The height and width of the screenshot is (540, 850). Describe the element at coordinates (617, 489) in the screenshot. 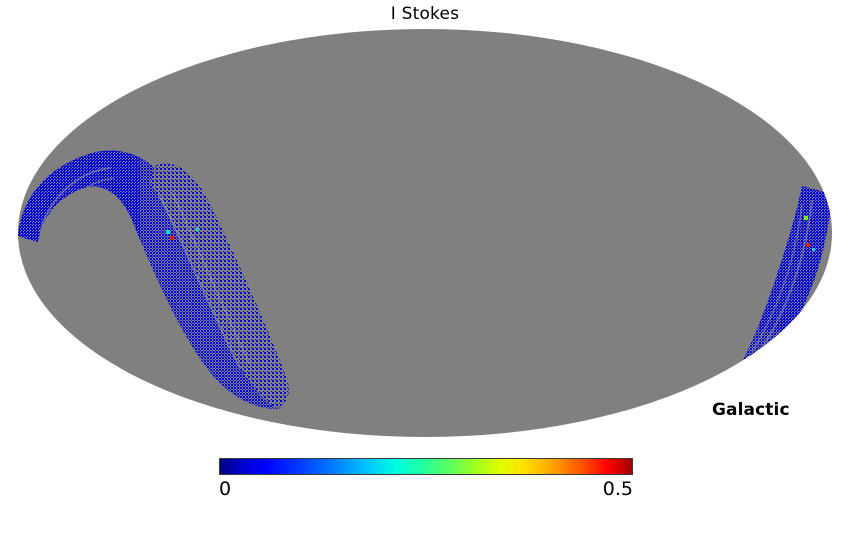

I see `colorbar-max-label: 0.5` at that location.